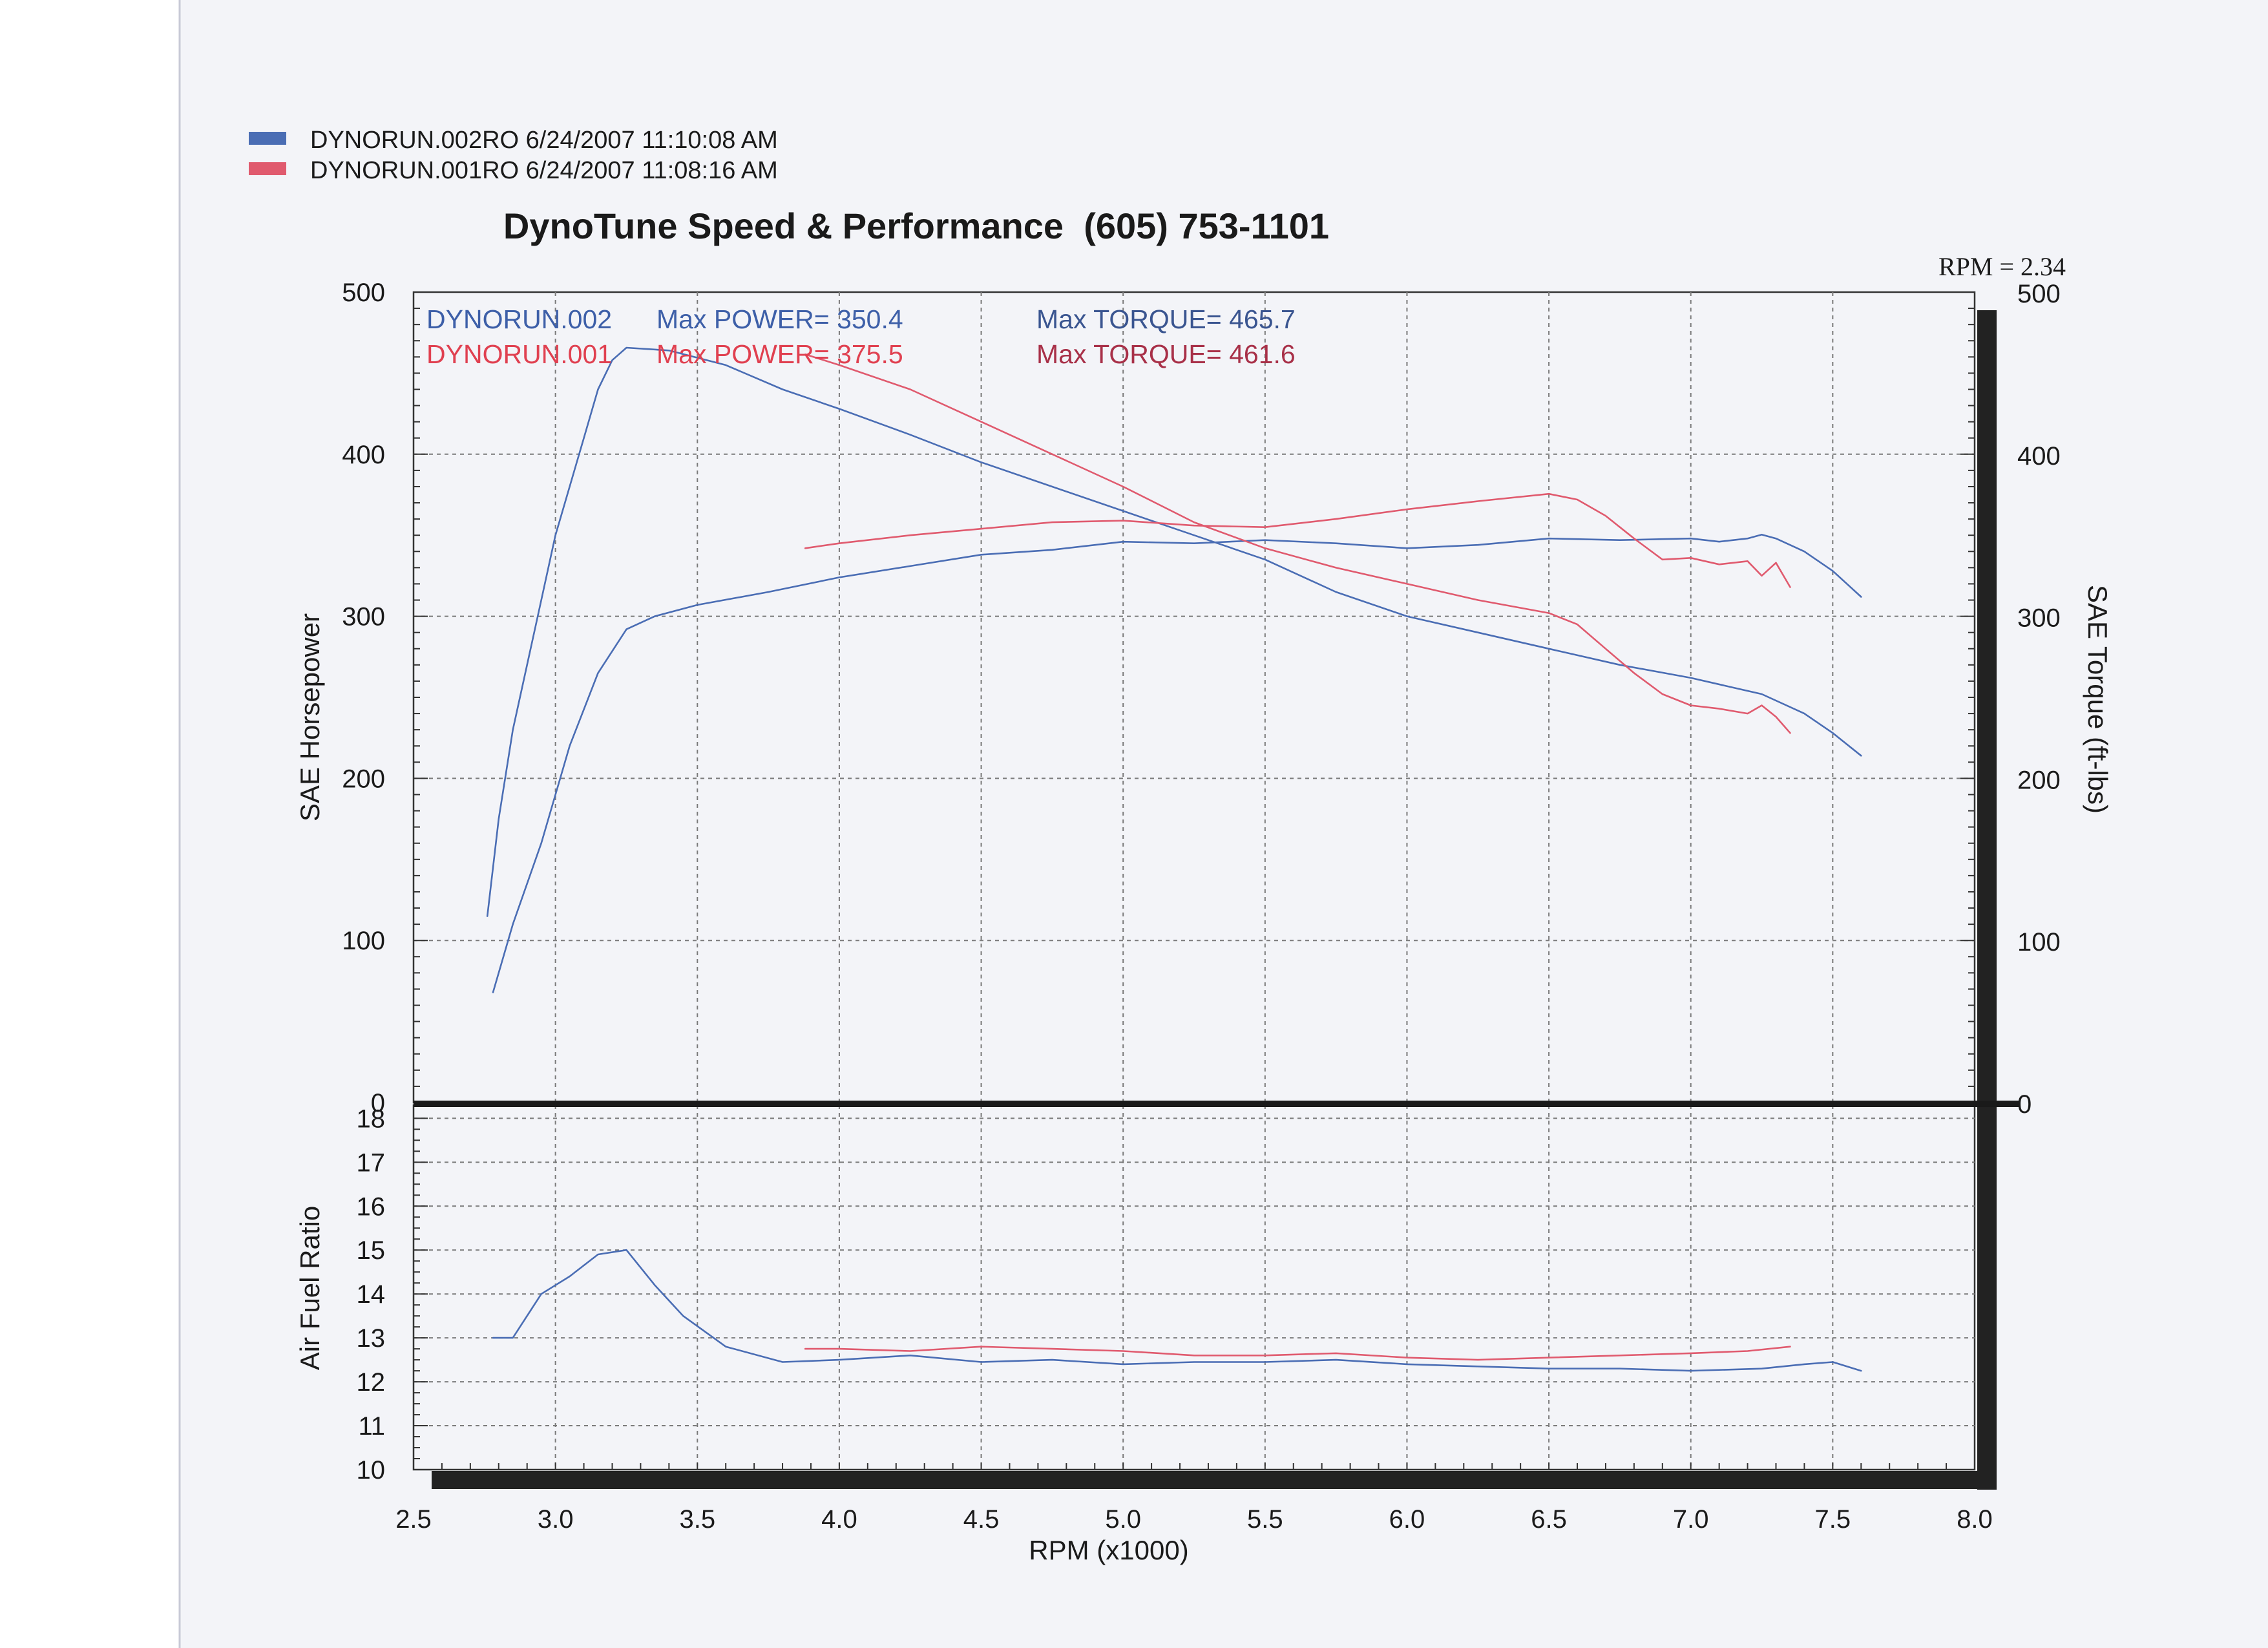 Image resolution: width=2268 pixels, height=1648 pixels. What do you see at coordinates (1691, 1519) in the screenshot?
I see `rpm-tick-label: 7.0` at bounding box center [1691, 1519].